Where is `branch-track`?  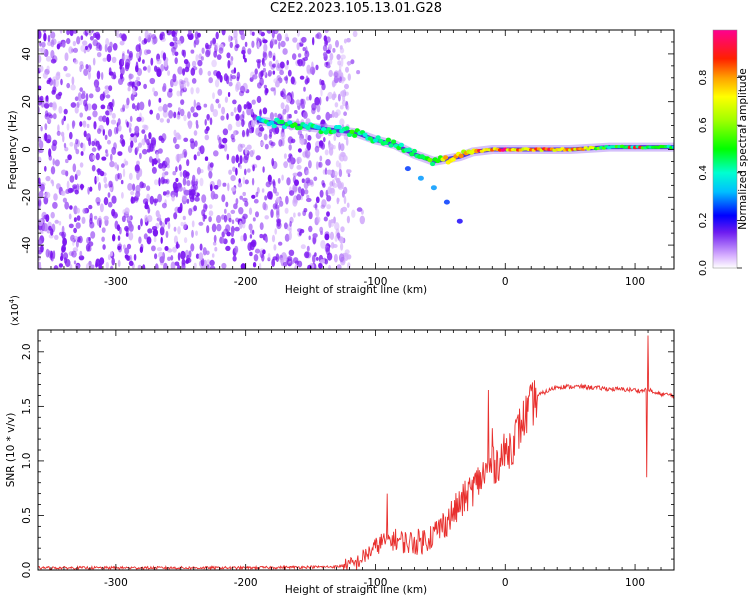 branch-track is located at coordinates (433, 195).